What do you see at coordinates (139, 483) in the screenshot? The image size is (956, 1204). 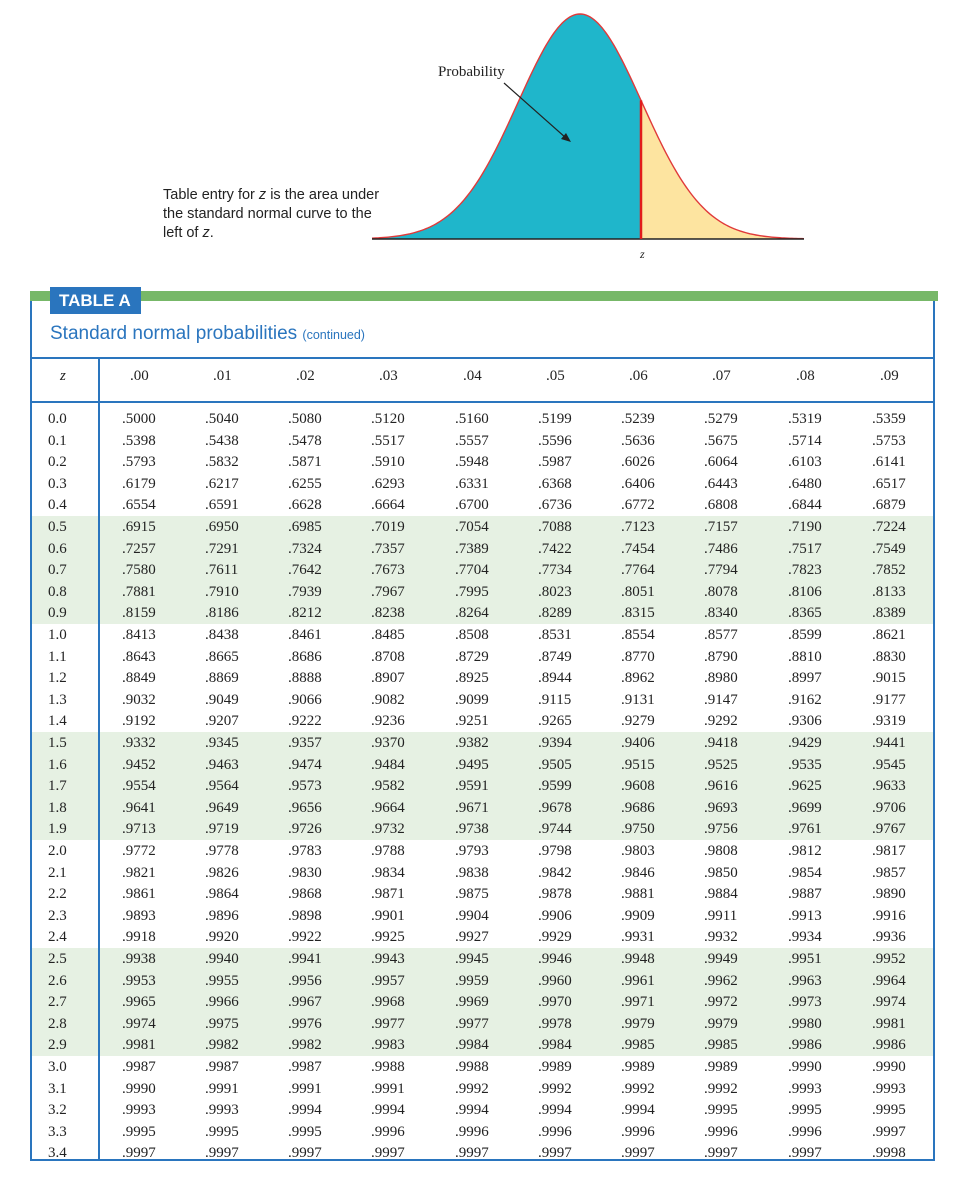 I see `table-cell: .6179` at bounding box center [139, 483].